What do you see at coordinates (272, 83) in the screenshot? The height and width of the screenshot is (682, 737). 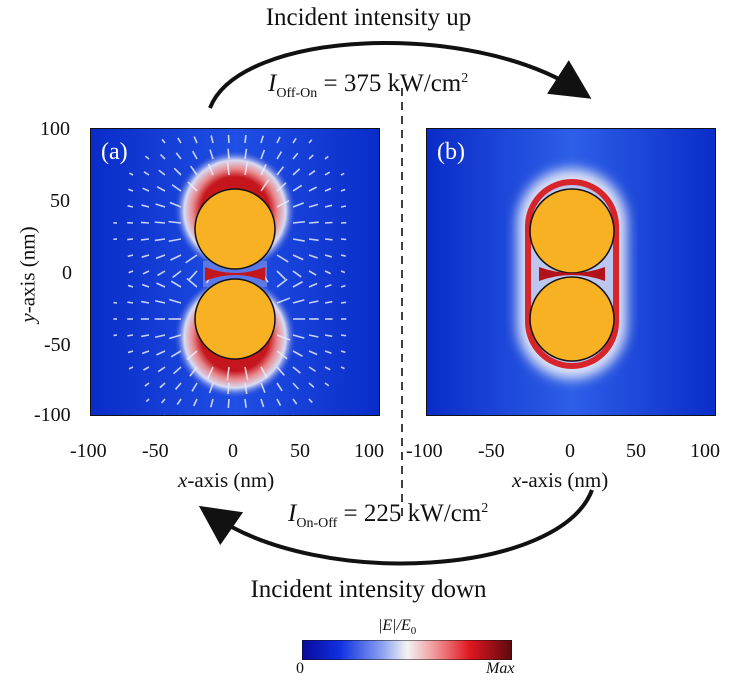 I see `eq-symbol: I` at bounding box center [272, 83].